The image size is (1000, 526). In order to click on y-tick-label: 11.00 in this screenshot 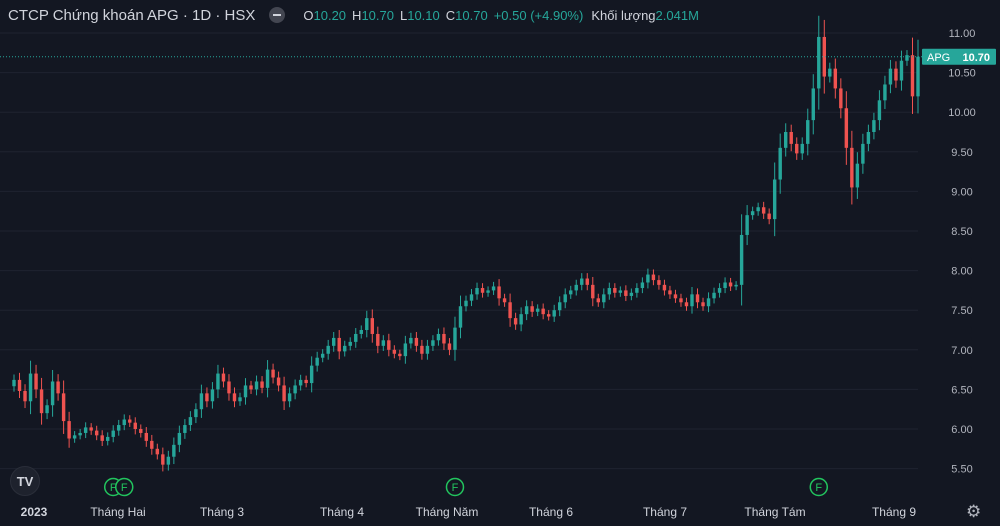, I will do `click(962, 34)`.